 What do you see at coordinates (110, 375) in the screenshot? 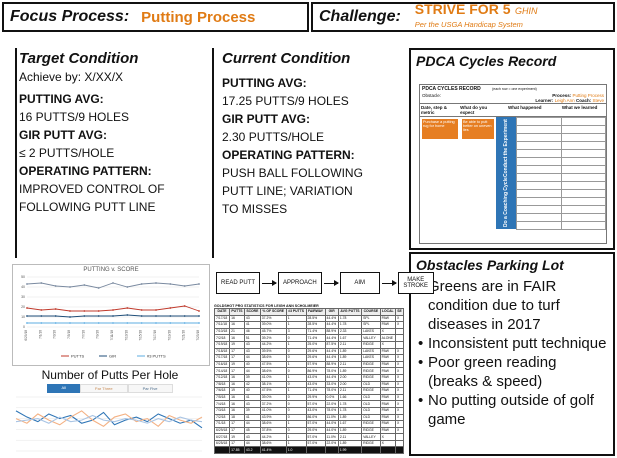
I see `putts-chart-title: Number of Putts Per Hole` at bounding box center [110, 375].